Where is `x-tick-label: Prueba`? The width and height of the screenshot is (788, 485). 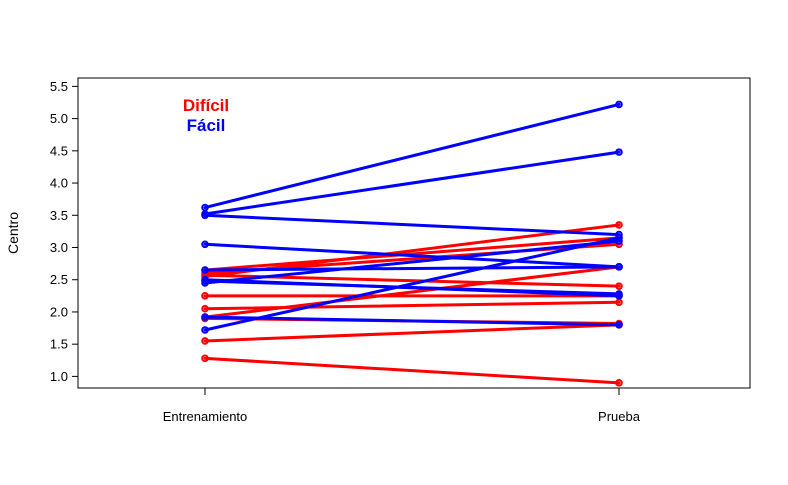
x-tick-label: Prueba is located at coordinates (619, 416).